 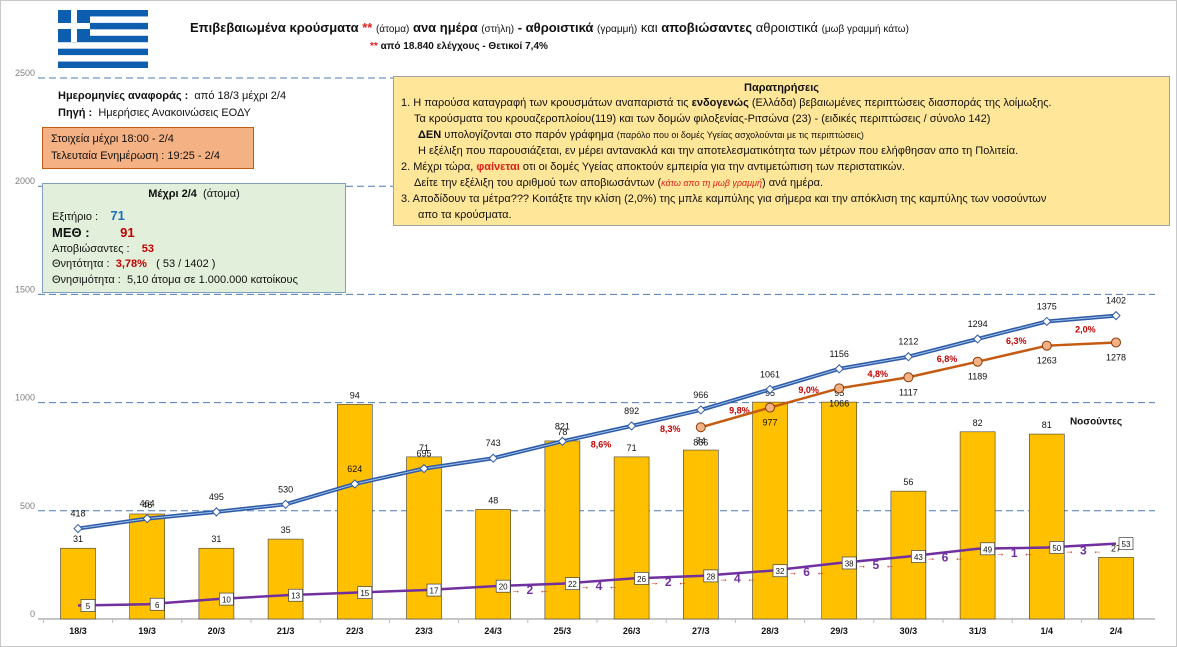 What do you see at coordinates (562, 426) in the screenshot?
I see `cumulative-cases-label: 821` at bounding box center [562, 426].